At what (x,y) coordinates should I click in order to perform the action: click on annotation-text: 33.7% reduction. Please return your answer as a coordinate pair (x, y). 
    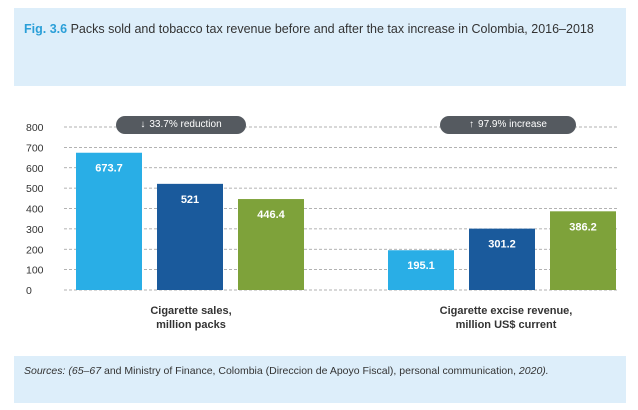
    Looking at the image, I should click on (185, 124).